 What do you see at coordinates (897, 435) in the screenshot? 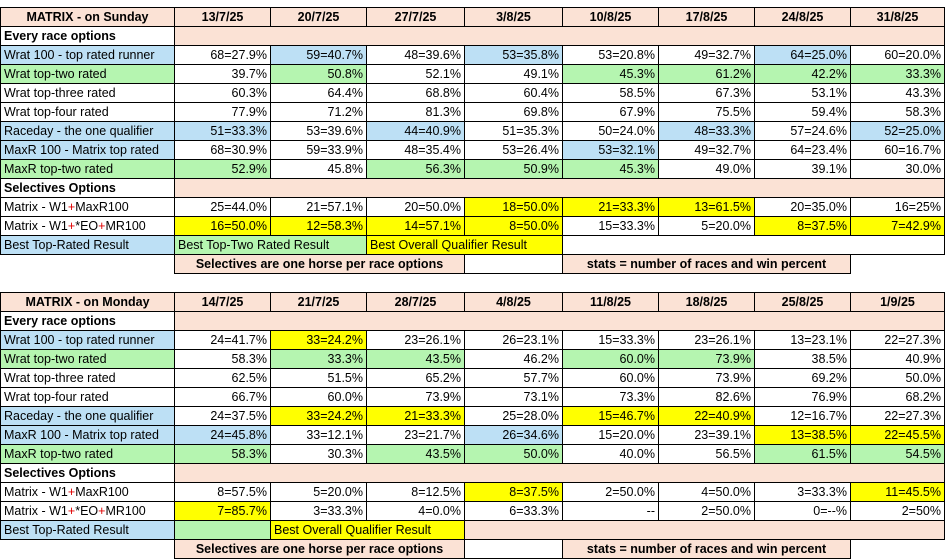
I see `value-cell: 22=45.5%` at bounding box center [897, 435].